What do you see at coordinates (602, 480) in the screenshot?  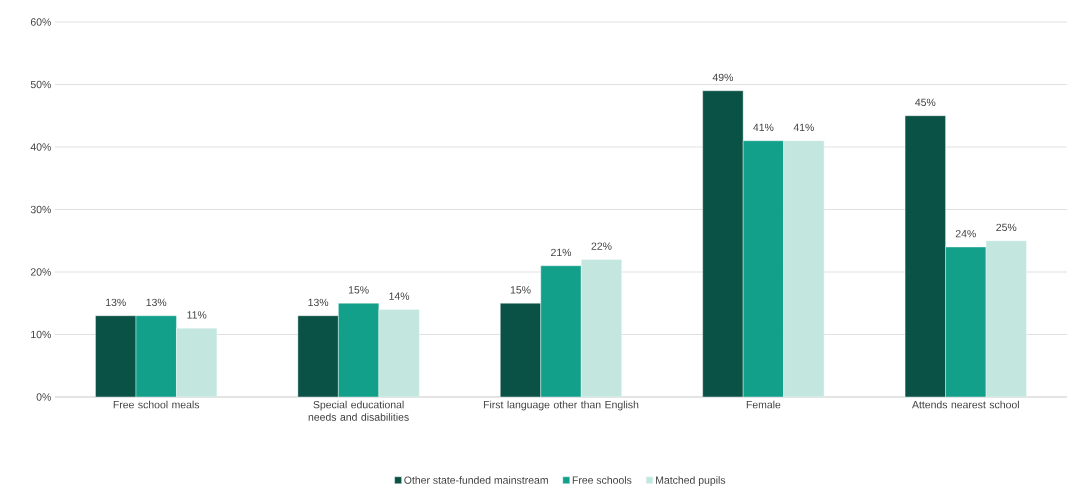 I see `legend-label: Free schools` at bounding box center [602, 480].